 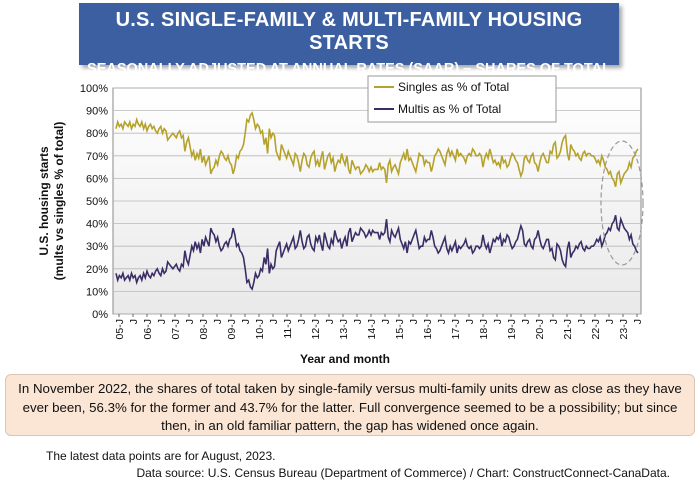 What do you see at coordinates (568, 329) in the screenshot?
I see `x-tick-label: 21-J` at bounding box center [568, 329].